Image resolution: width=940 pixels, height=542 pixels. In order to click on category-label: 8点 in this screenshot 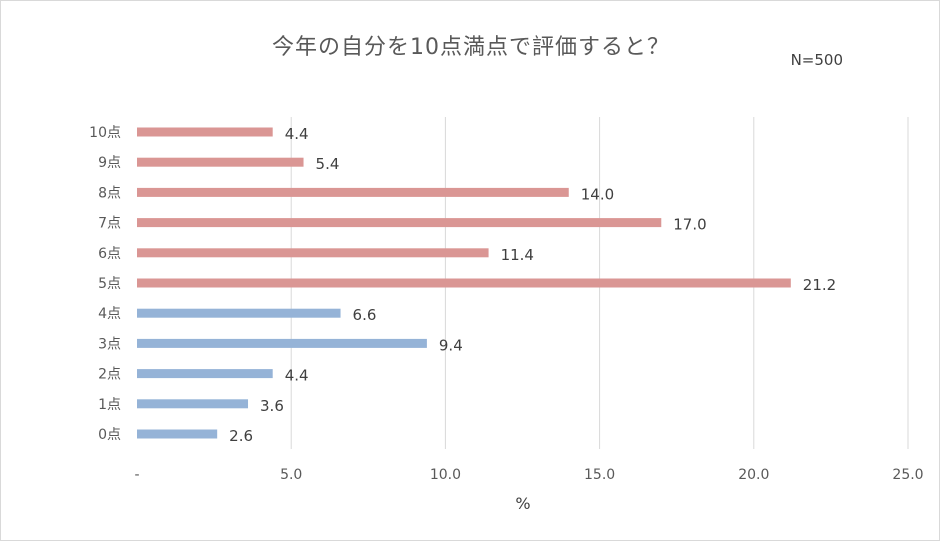, I will do `click(109, 193)`.